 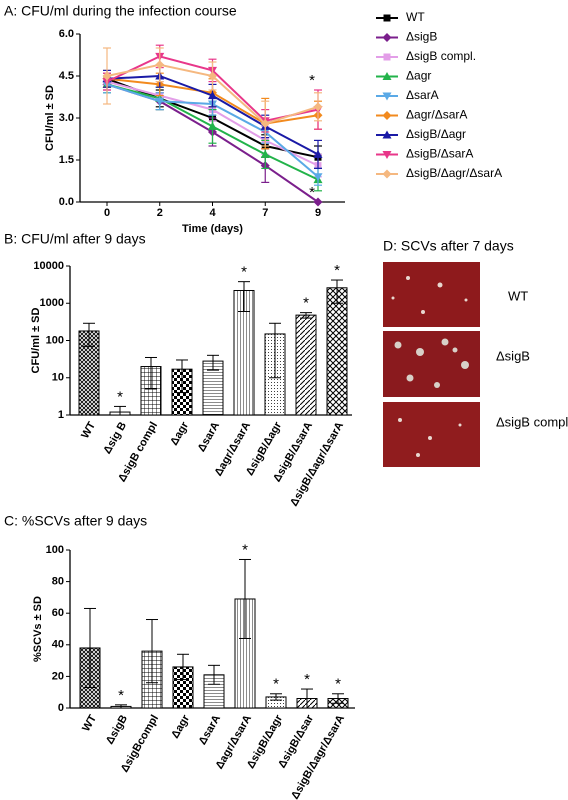 What do you see at coordinates (454, 173) in the screenshot?
I see `legend-label: ΔsigB/Δagr/ΔsarA` at bounding box center [454, 173].